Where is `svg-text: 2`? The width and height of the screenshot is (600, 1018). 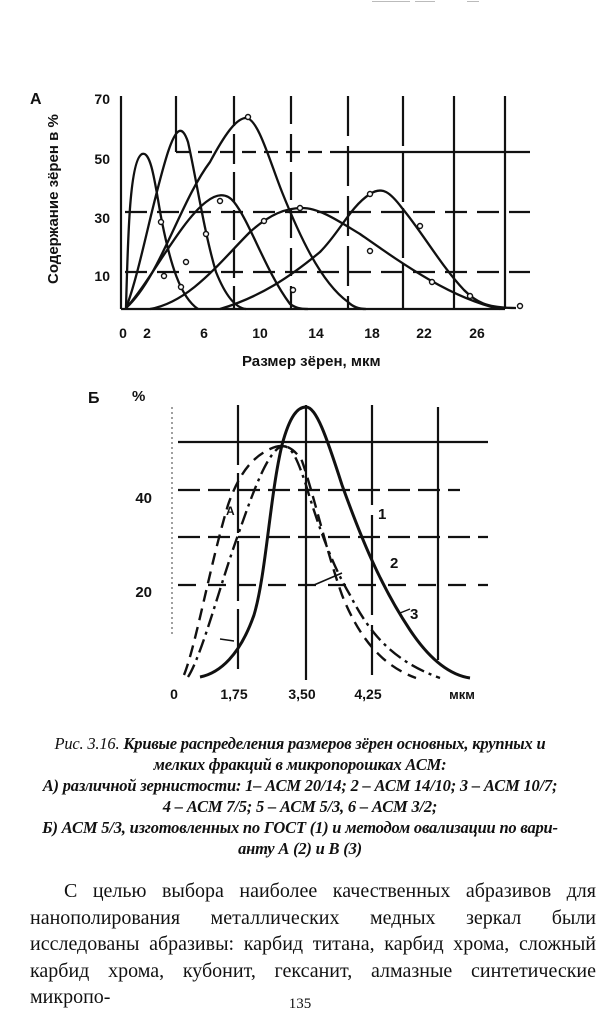
svg-text: 2 is located at coordinates (147, 333).